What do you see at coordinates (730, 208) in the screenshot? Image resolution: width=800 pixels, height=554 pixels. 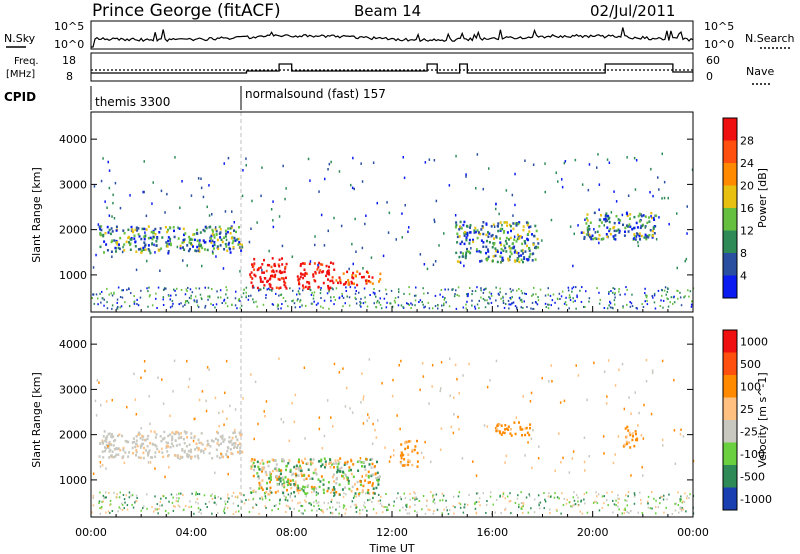 I see `colorbar-frame` at bounding box center [730, 208].